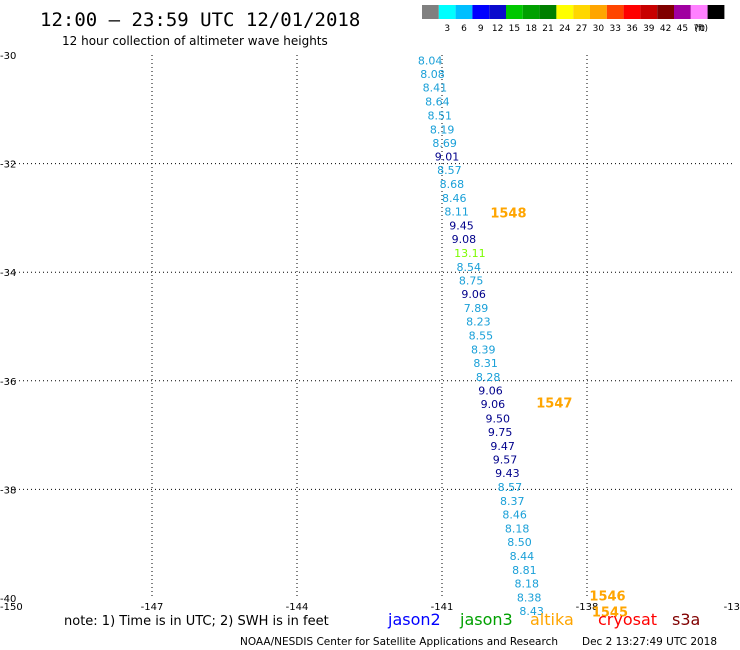 This screenshot has height=650, width=740. Describe the element at coordinates (665, 29) in the screenshot. I see `colorbar-label: 42` at that location.